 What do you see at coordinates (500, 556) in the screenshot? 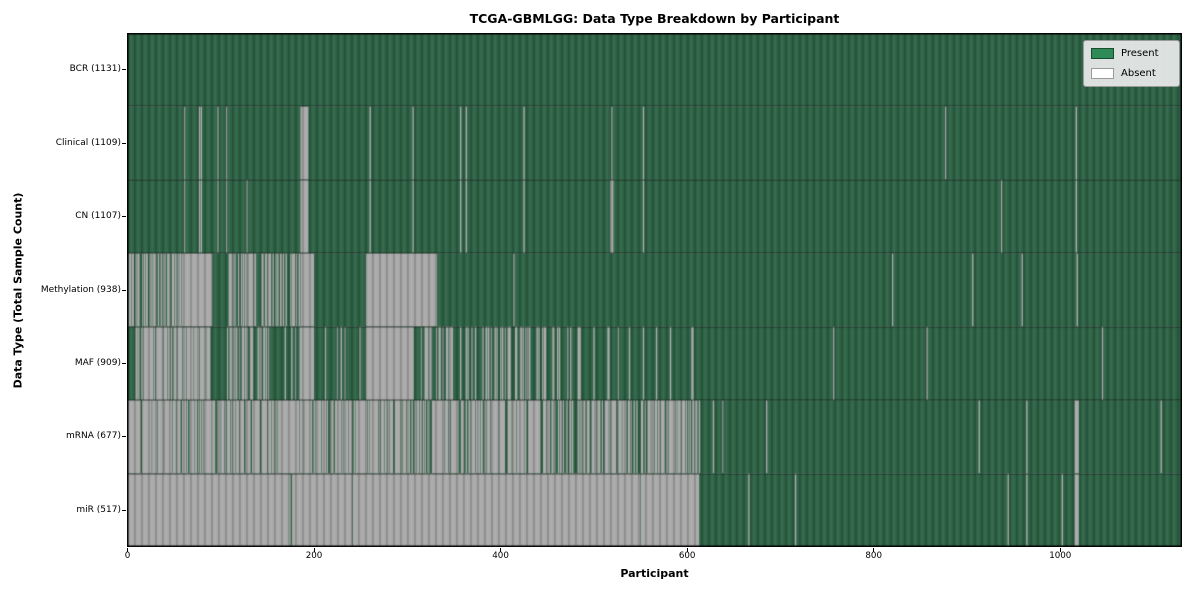
I see `x-tick-label-400: 400` at bounding box center [500, 556].